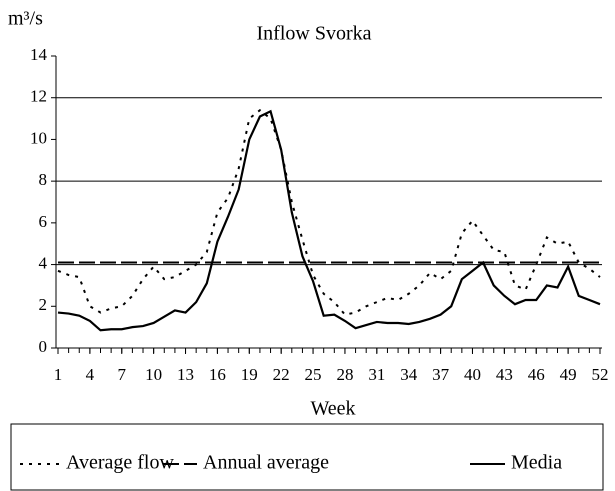 The width and height of the screenshot is (615, 491). Describe the element at coordinates (153, 374) in the screenshot. I see `x-tick-label: 10` at that location.